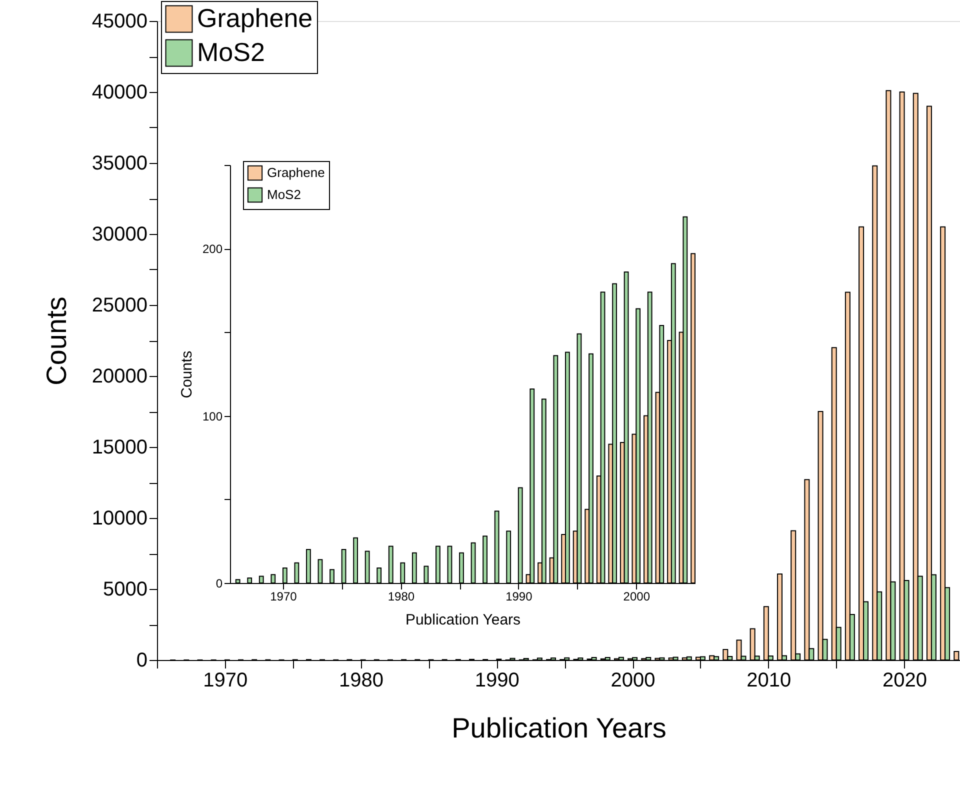  I want to click on x-tick-label: 2010, so click(769, 681).